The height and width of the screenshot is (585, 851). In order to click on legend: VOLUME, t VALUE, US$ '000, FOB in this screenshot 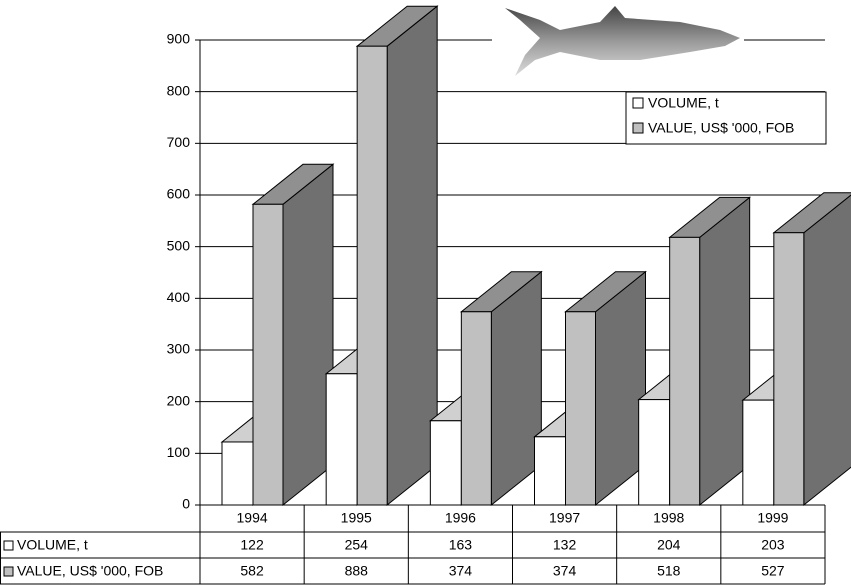, I will do `click(726, 118)`.